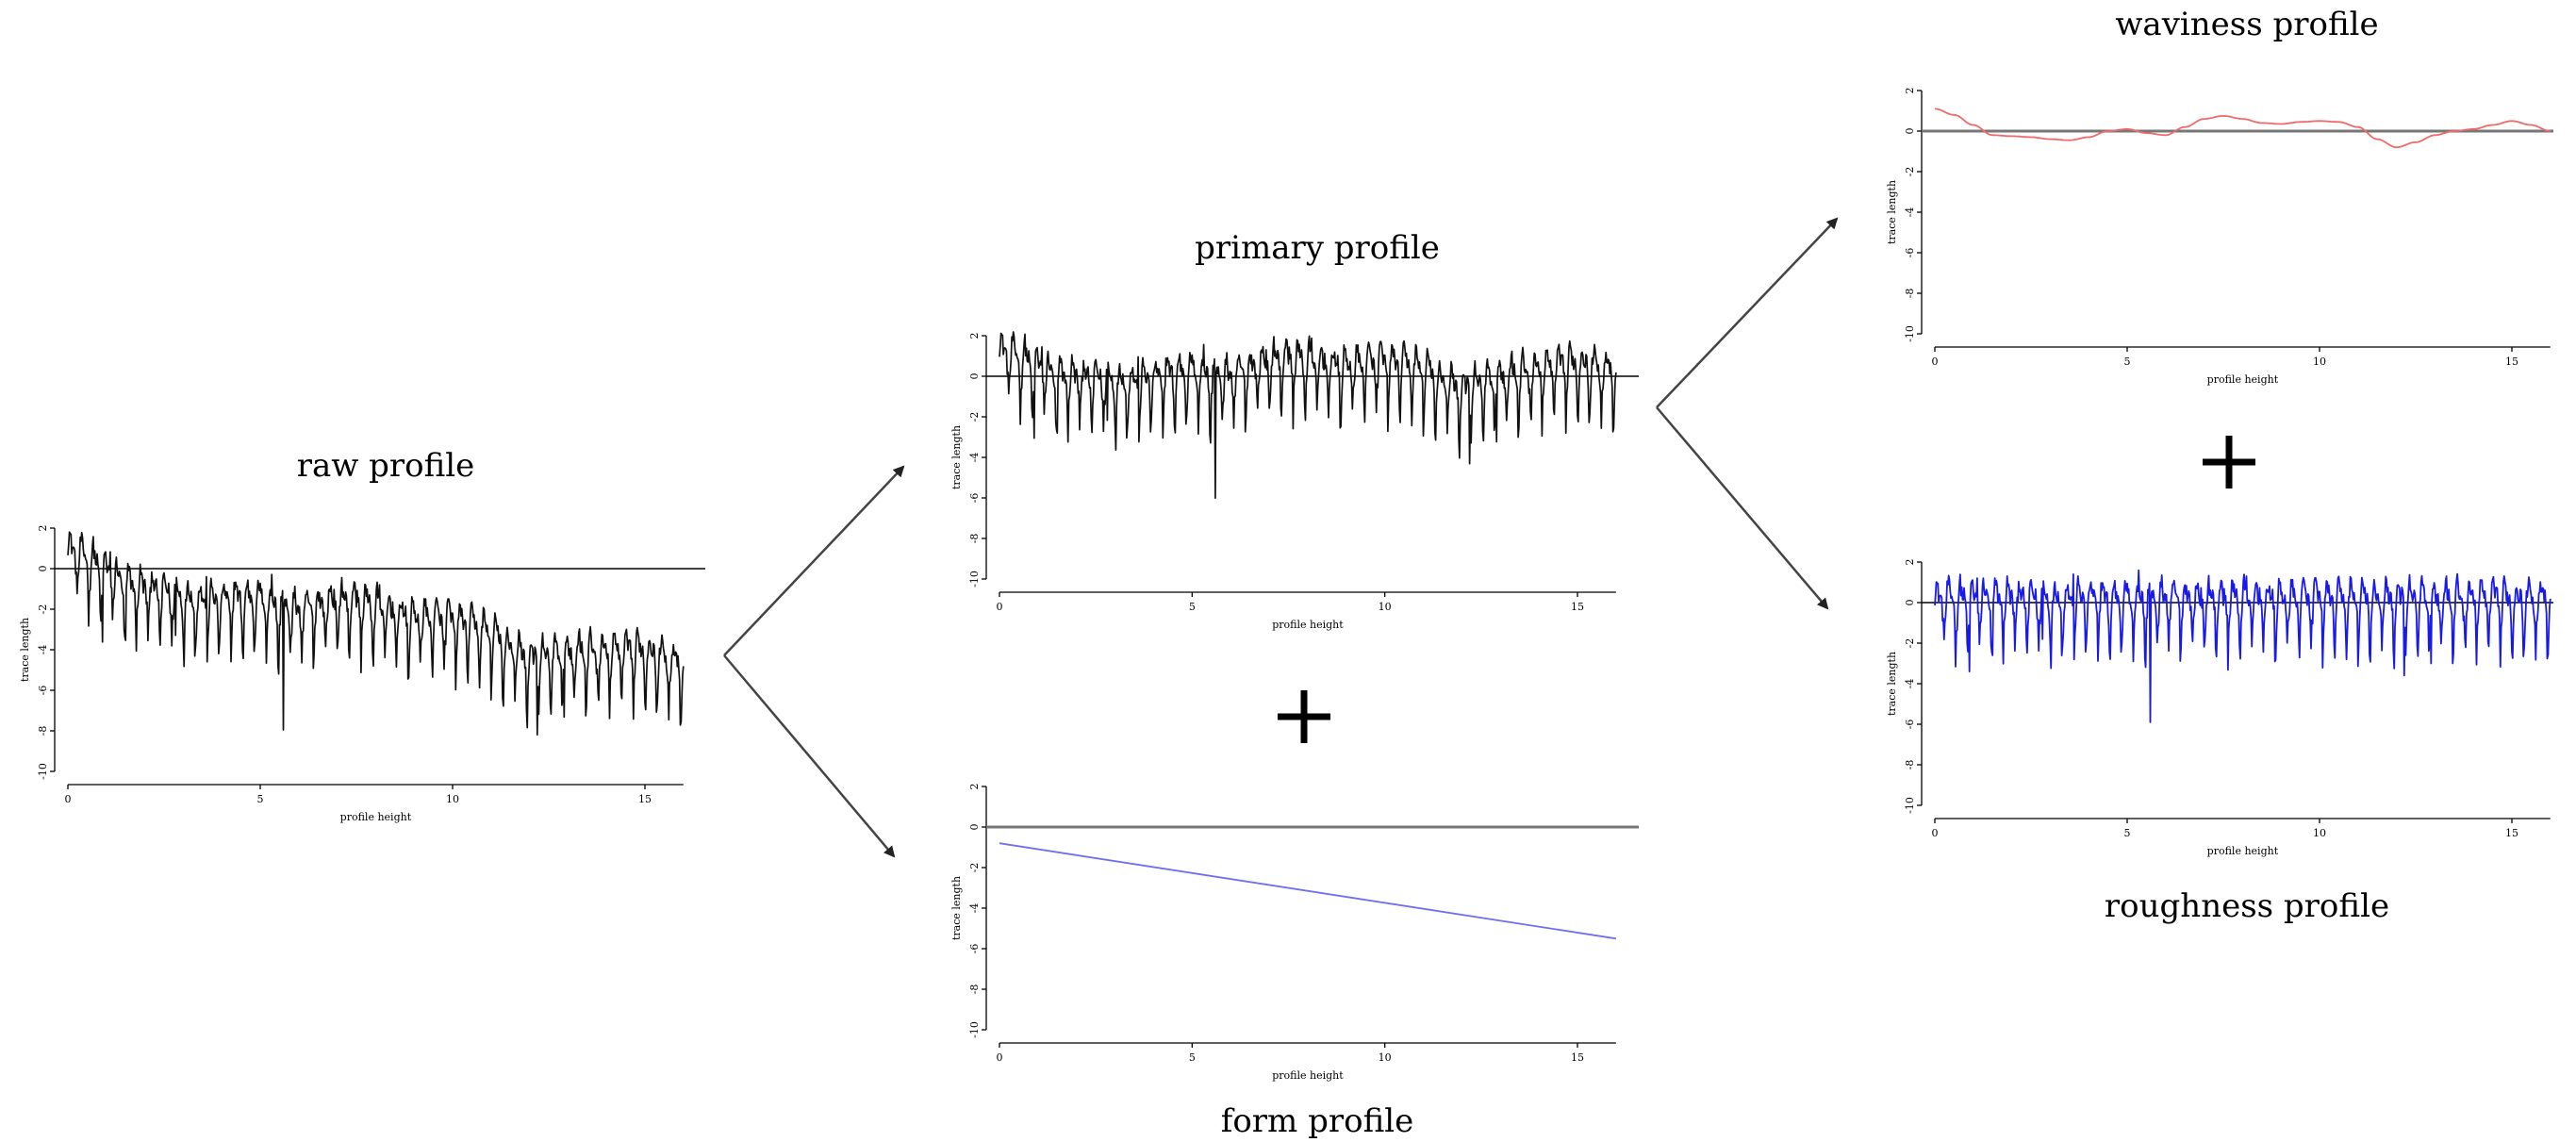  I want to click on chart-title-form: form profile, so click(1317, 1121).